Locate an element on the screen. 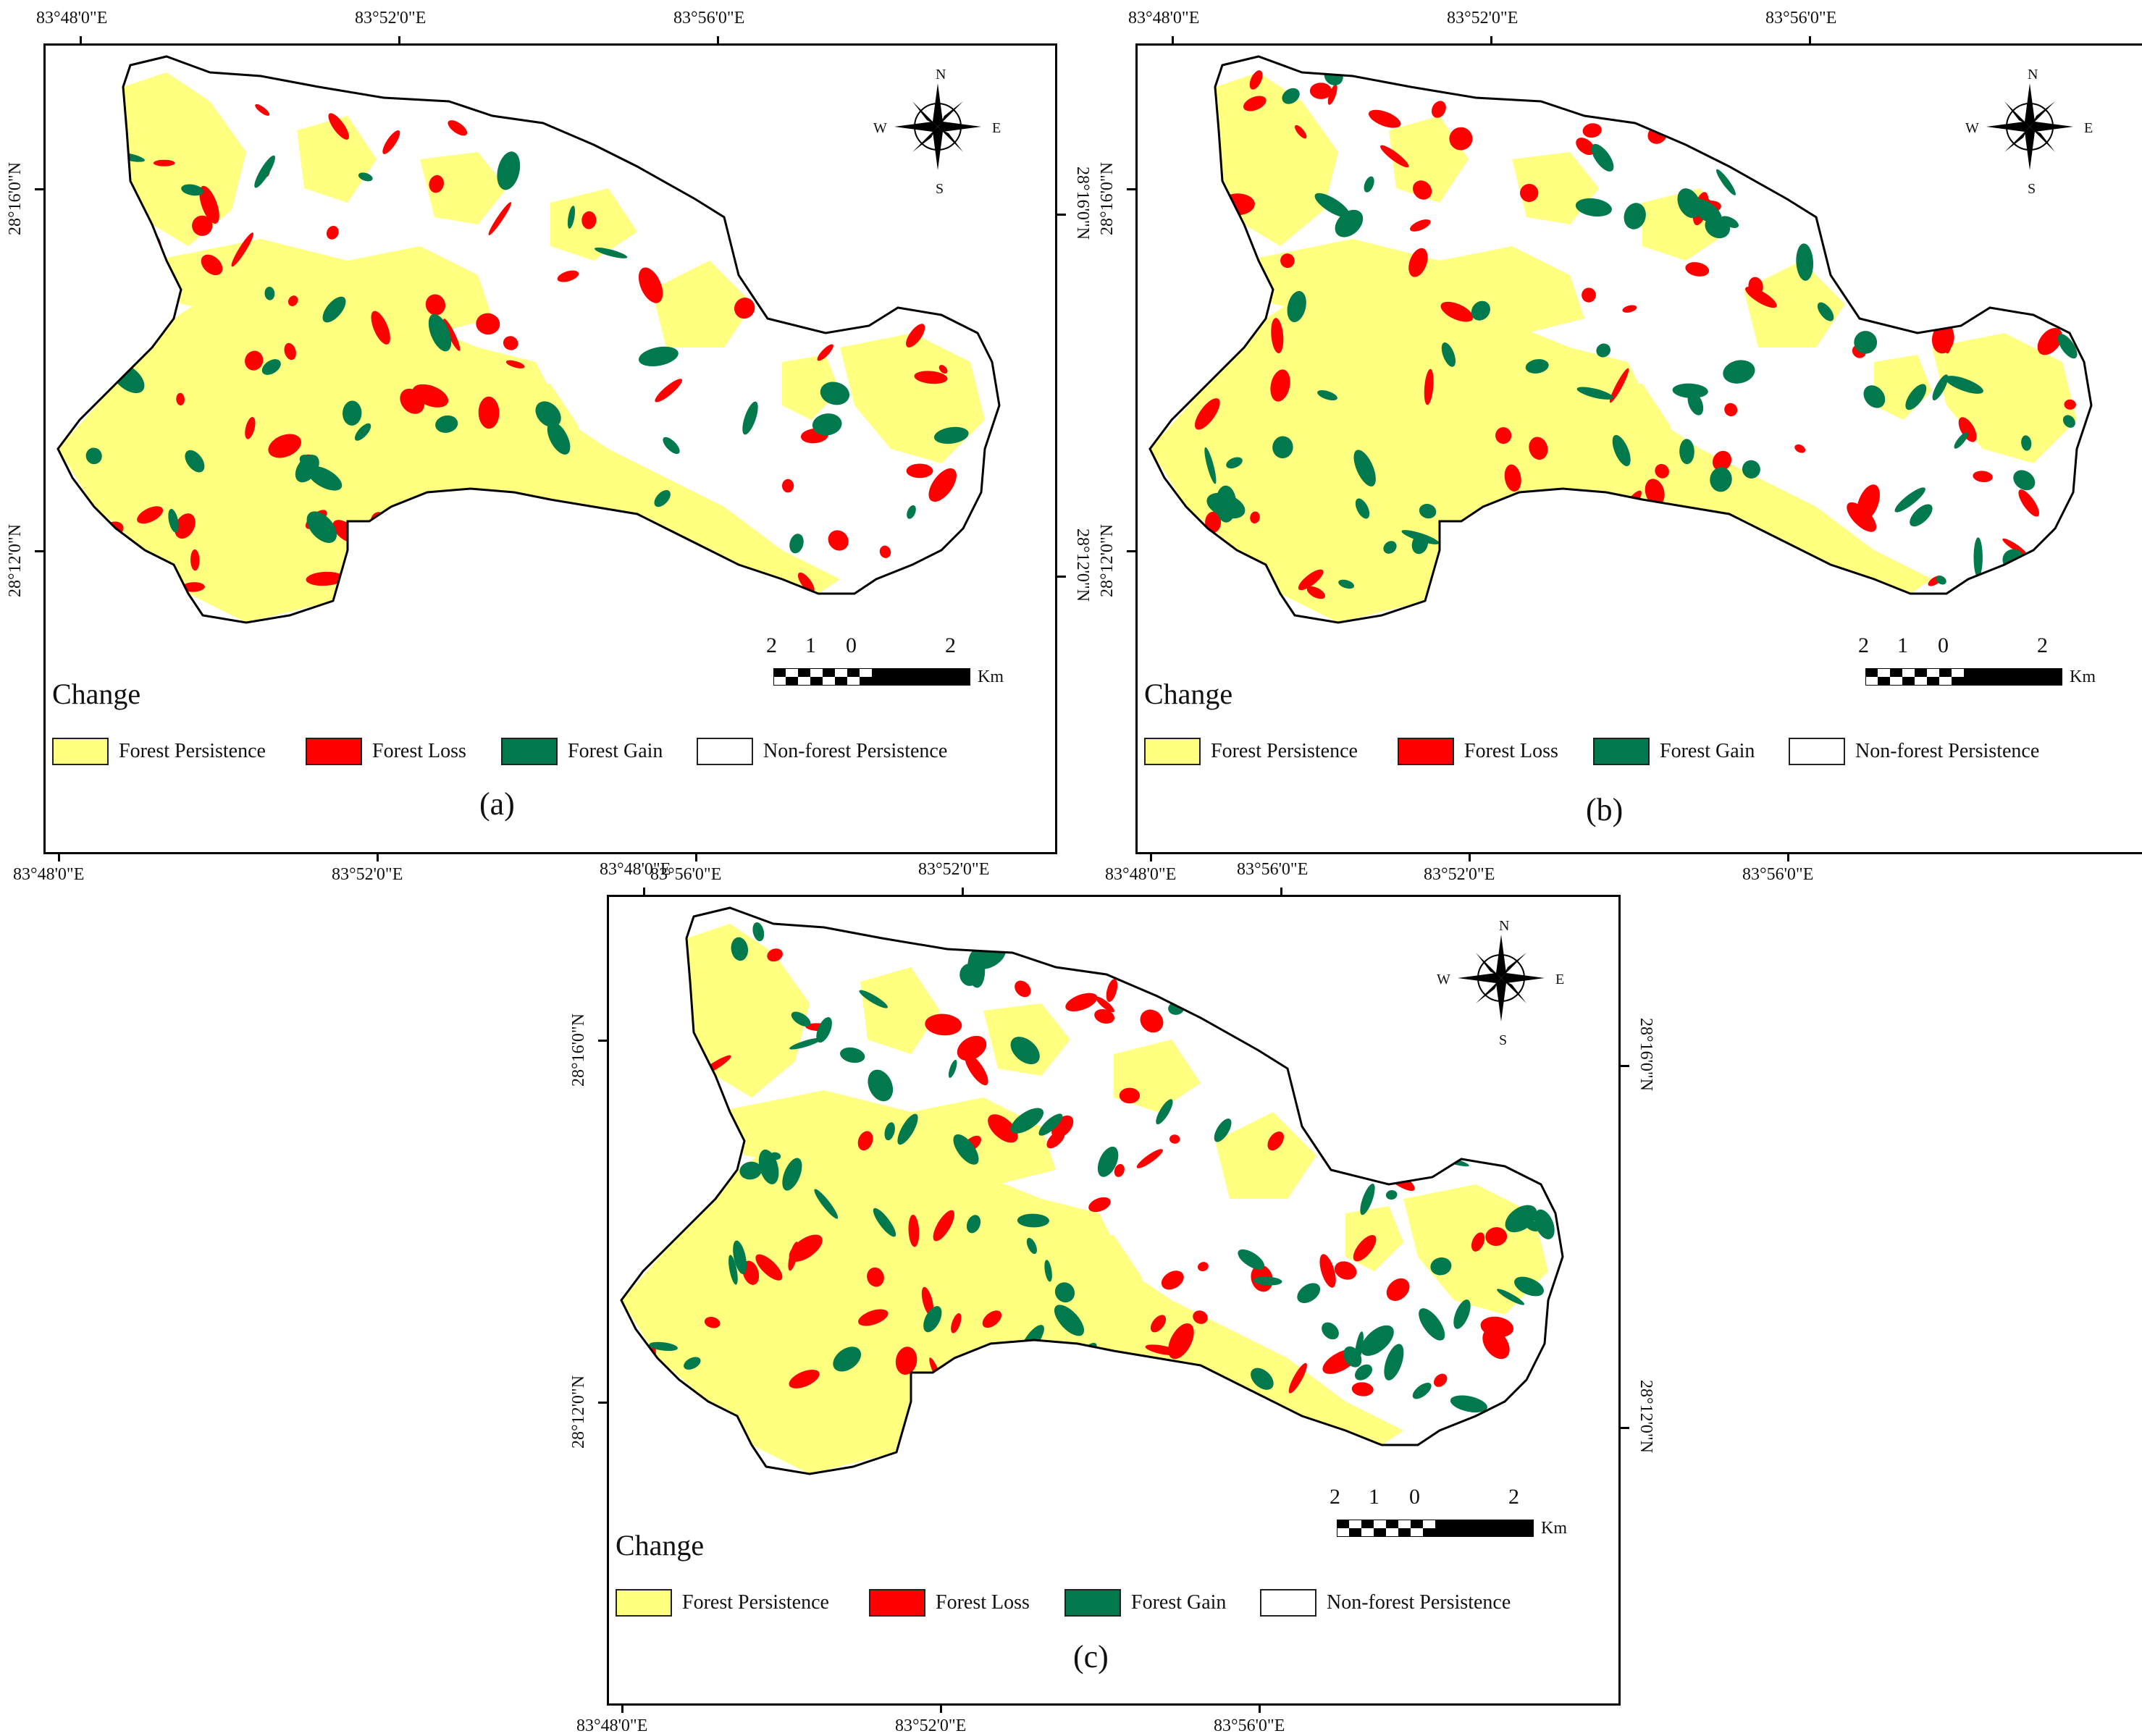 This screenshot has width=2142, height=1736. left-tick-label: 28°16'0"N is located at coordinates (1107, 198).